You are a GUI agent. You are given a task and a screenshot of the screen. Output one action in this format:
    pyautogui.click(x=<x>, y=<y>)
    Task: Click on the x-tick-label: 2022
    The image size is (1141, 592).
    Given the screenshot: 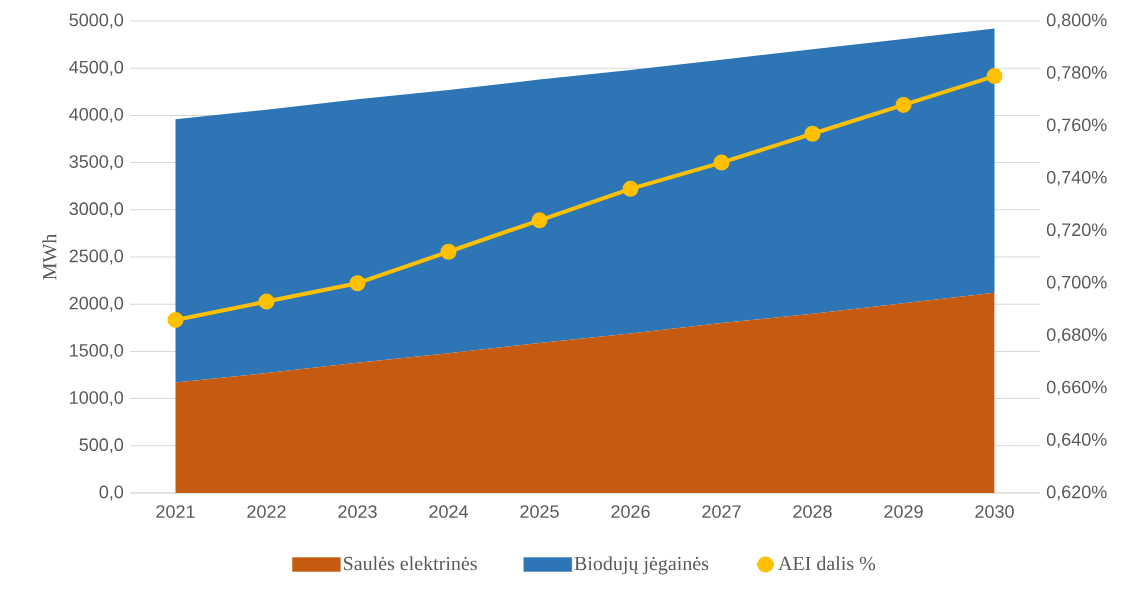 What is the action you would take?
    pyautogui.click(x=266, y=511)
    